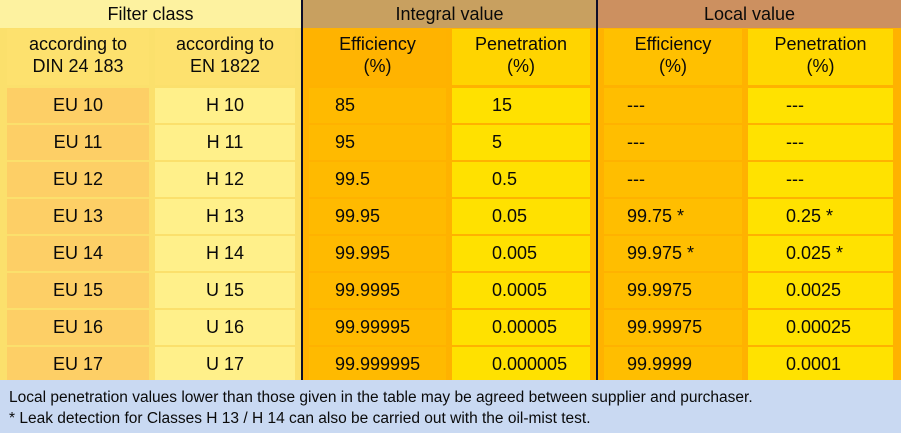 The height and width of the screenshot is (433, 901). I want to click on local-efficiency-cell: 99.9999, so click(673, 363).